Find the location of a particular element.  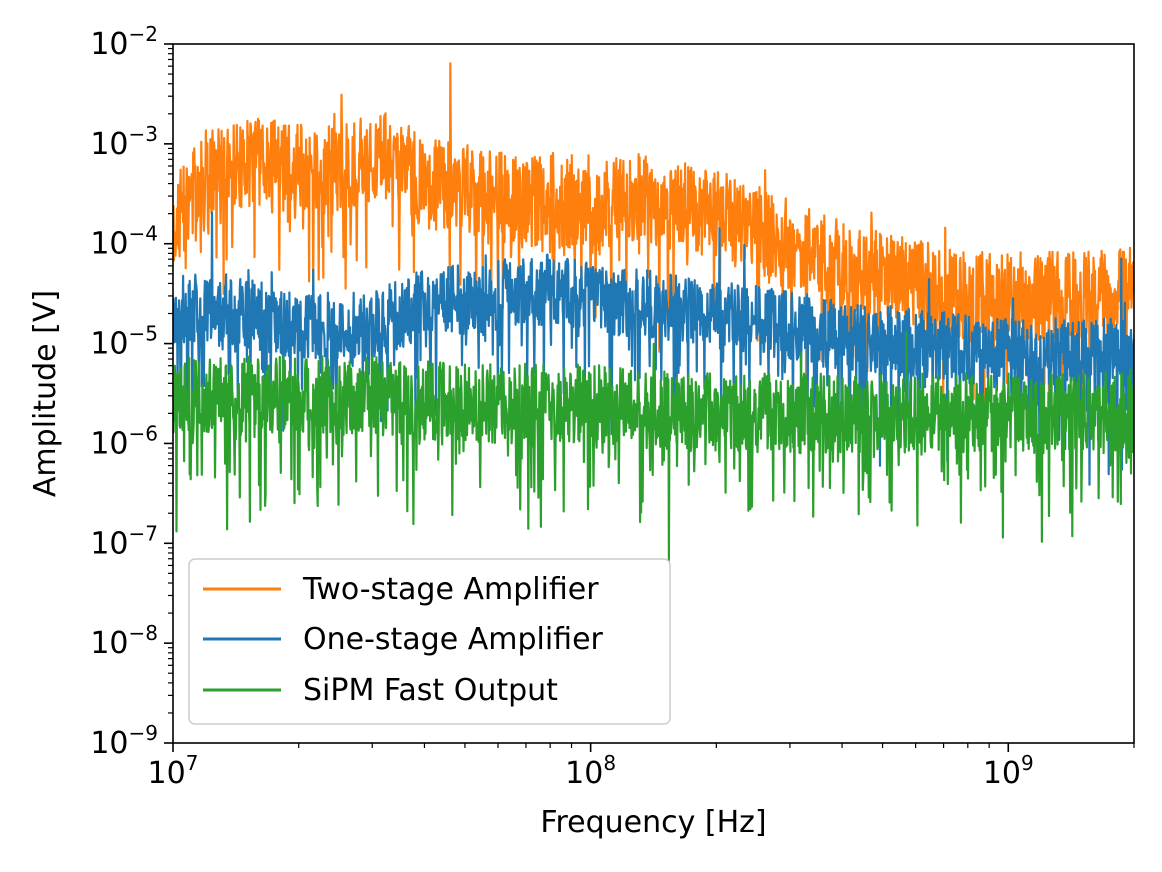

legend-label-one-stage: One-stage Amplifier is located at coordinates (453, 639).